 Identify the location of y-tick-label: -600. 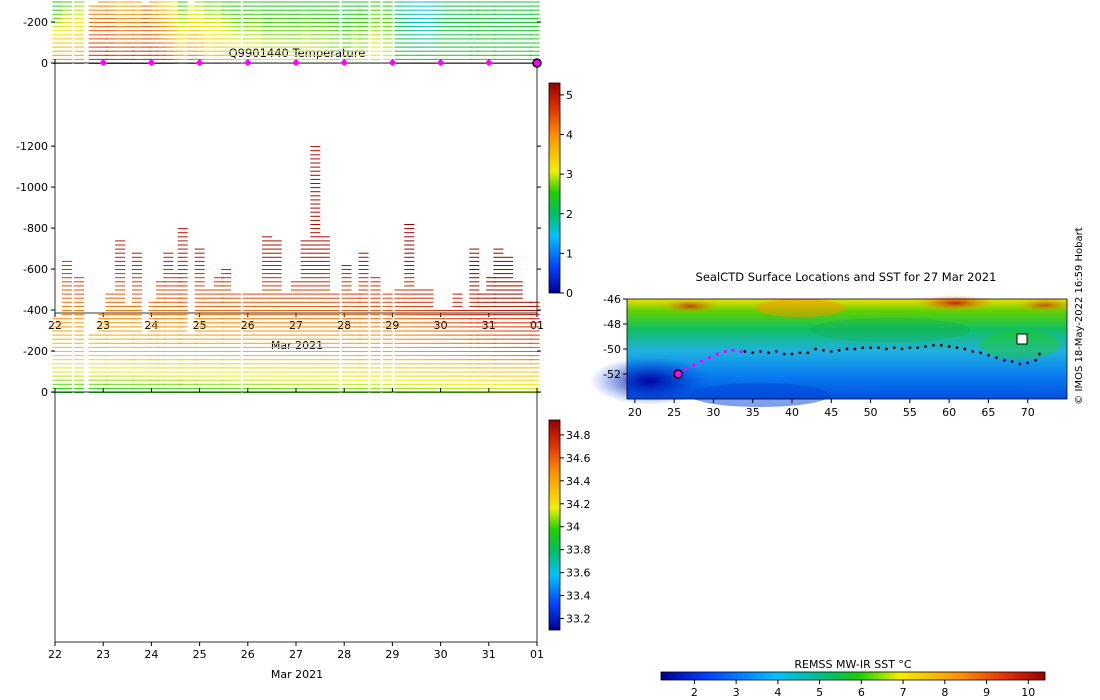
(35, 269).